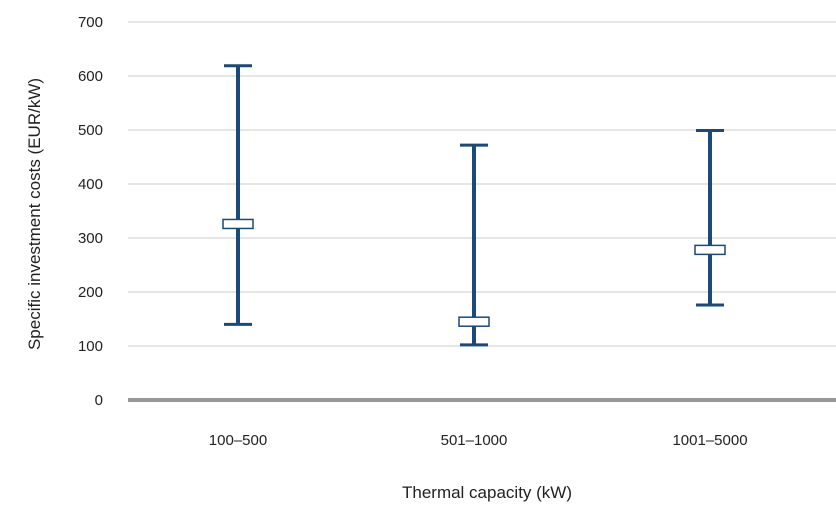 The height and width of the screenshot is (505, 836). I want to click on y-tick-label: 500, so click(90, 130).